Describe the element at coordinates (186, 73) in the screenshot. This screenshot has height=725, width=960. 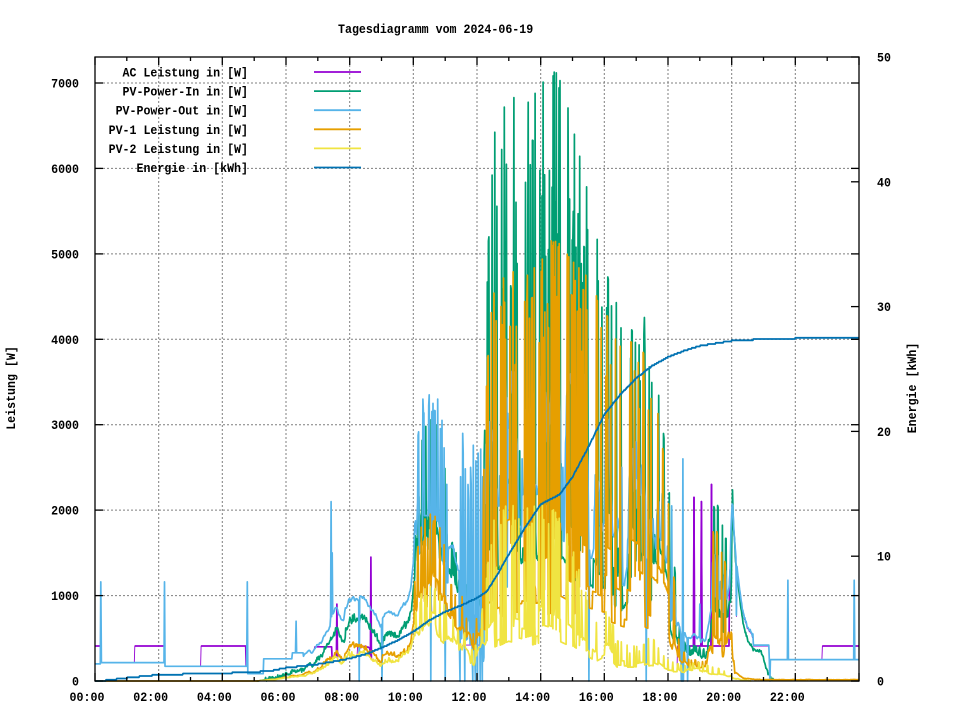
I see `svg-text: AC Leistung in [W]` at that location.